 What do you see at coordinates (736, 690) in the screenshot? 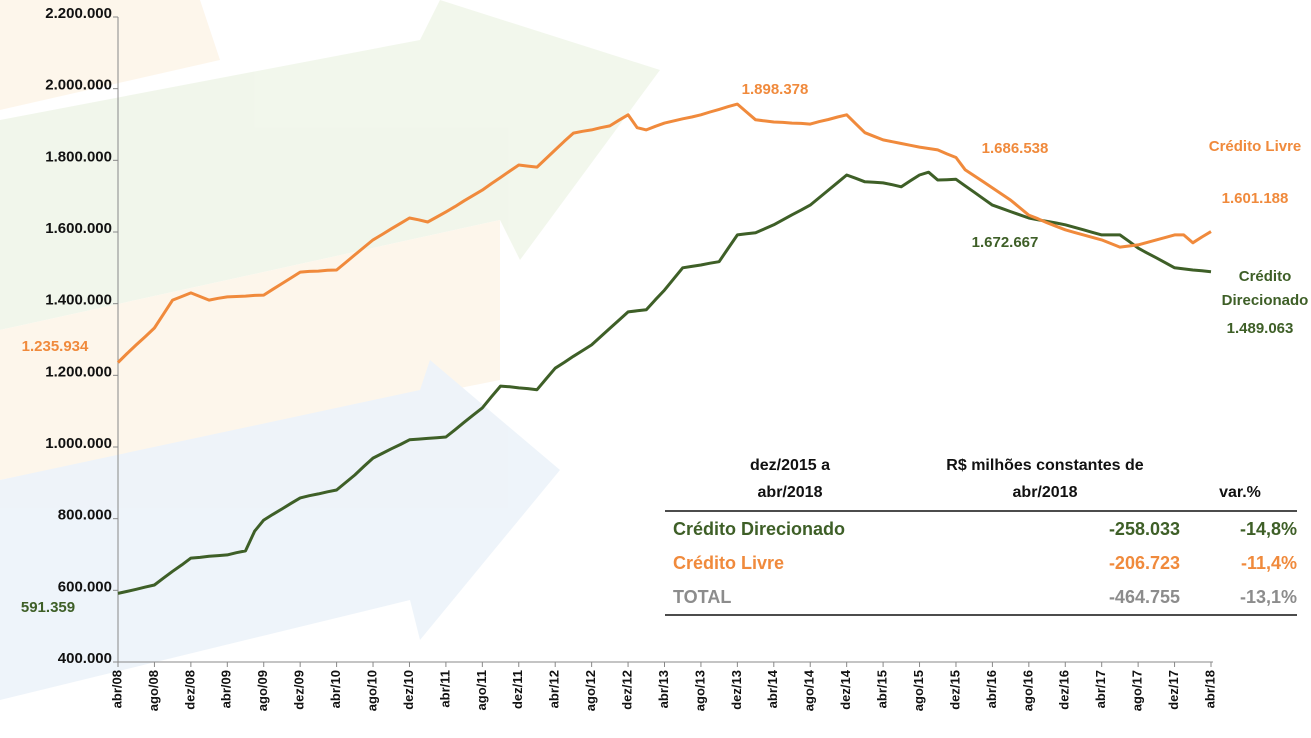
I see `x-tick-label: dez/13` at bounding box center [736, 690].